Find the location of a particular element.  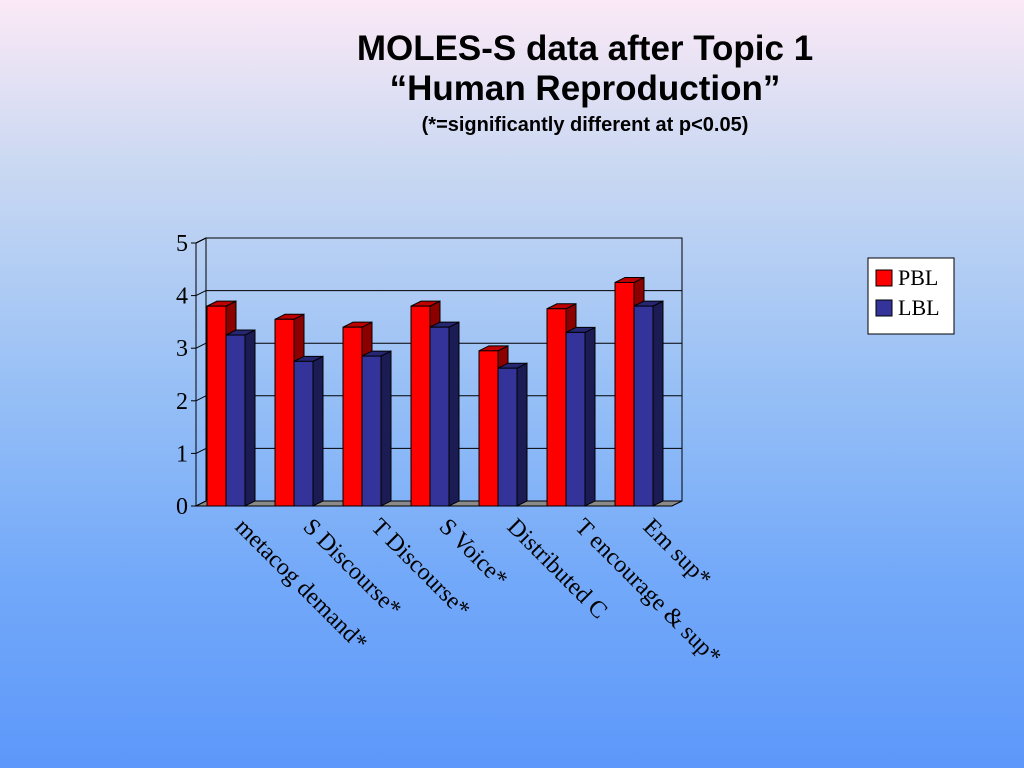

significance-note: (*=significantly different at p<0.05) is located at coordinates (585, 125).